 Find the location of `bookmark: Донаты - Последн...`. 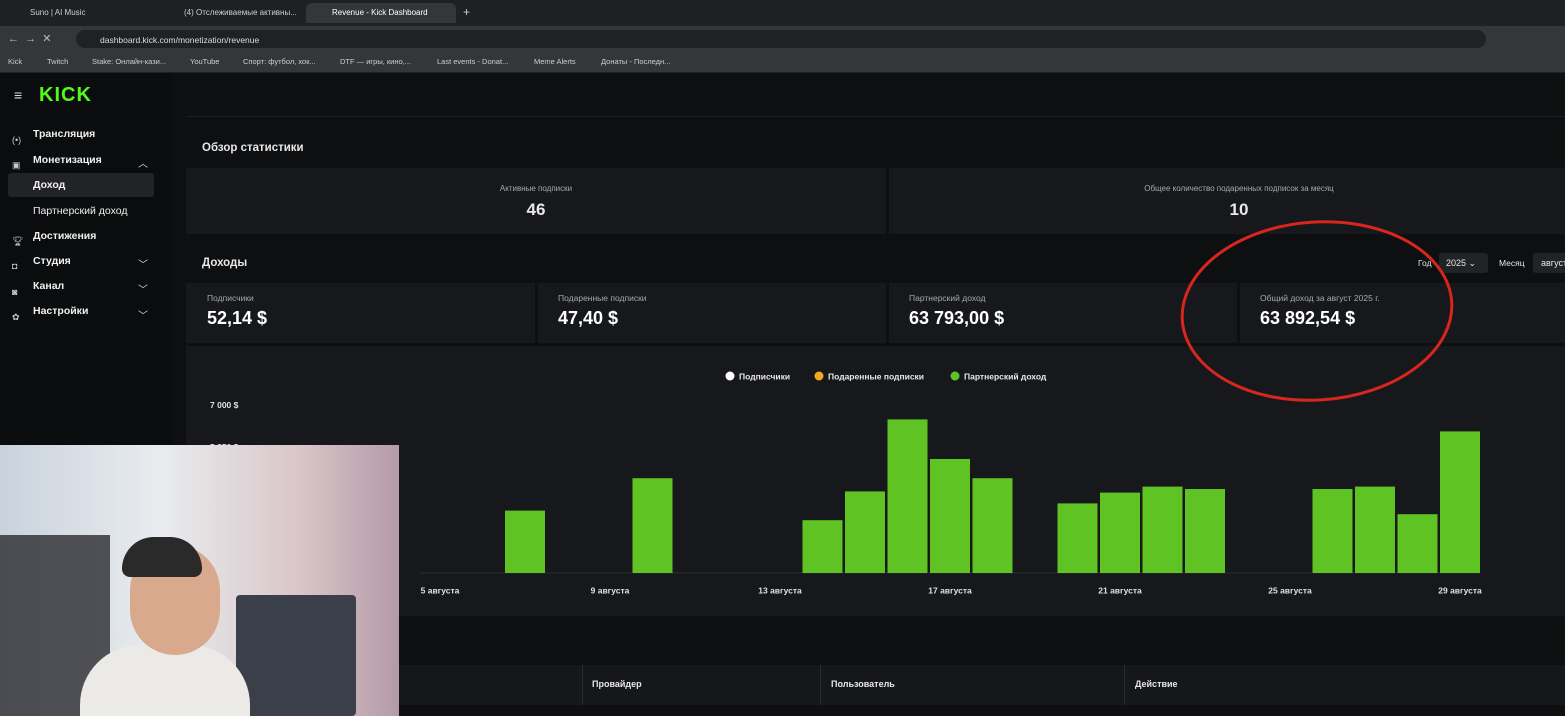

bookmark: Донаты - Последн... is located at coordinates (636, 61).